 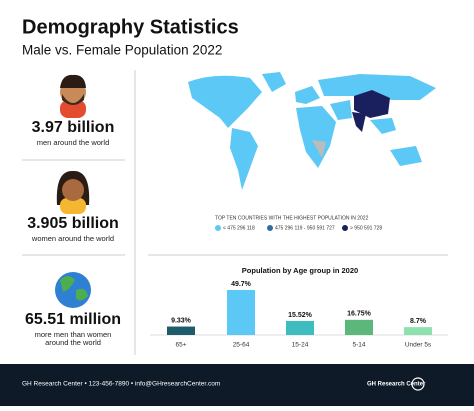 What do you see at coordinates (73, 342) in the screenshot?
I see `stat-description: around the world` at bounding box center [73, 342].